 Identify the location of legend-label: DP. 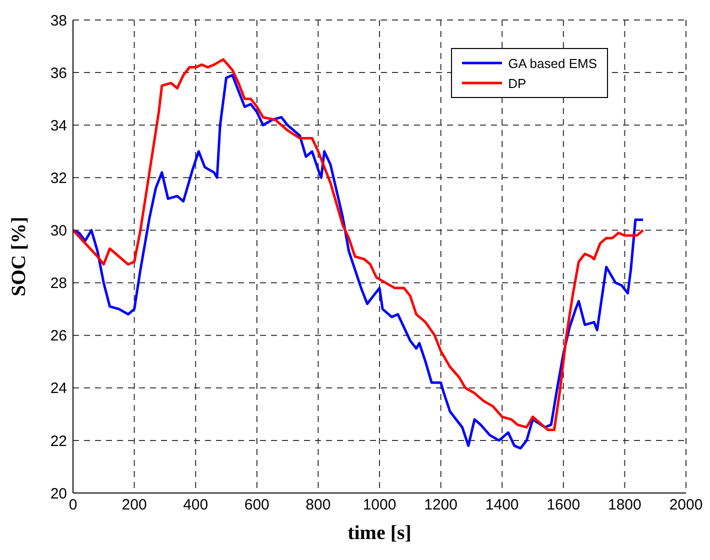
(517, 83).